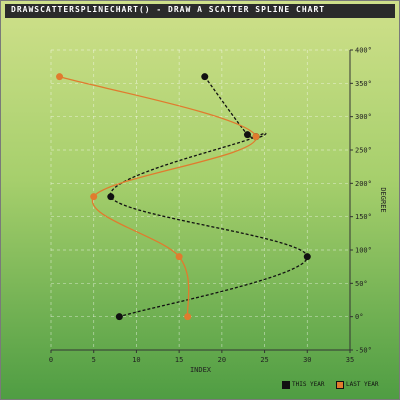  What do you see at coordinates (222, 360) in the screenshot?
I see `x-tick-label: 20` at bounding box center [222, 360].